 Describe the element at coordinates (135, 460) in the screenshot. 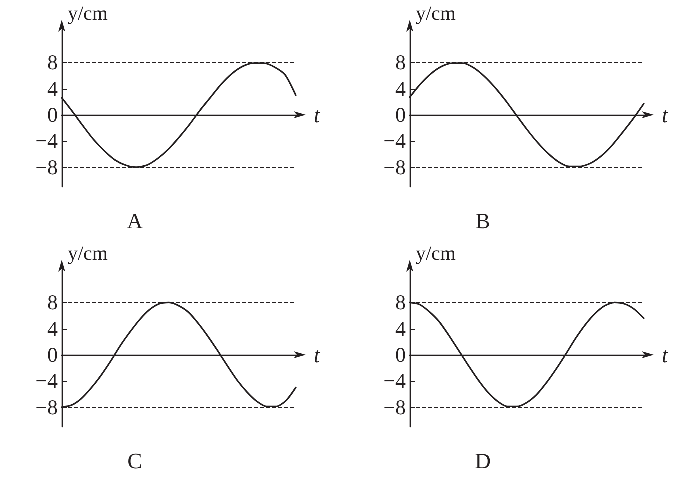

I see `text: C` at that location.